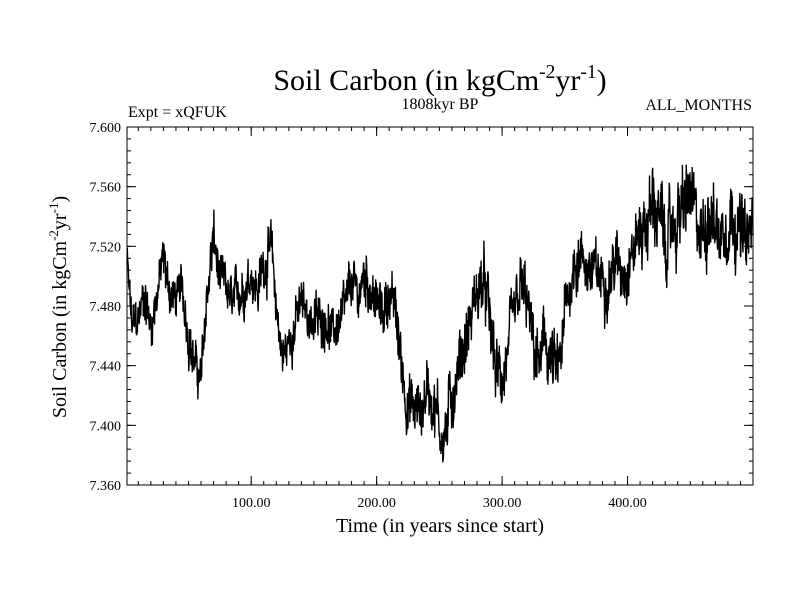 The height and width of the screenshot is (600, 800). I want to click on x-tick-label: 100.00, so click(251, 503).